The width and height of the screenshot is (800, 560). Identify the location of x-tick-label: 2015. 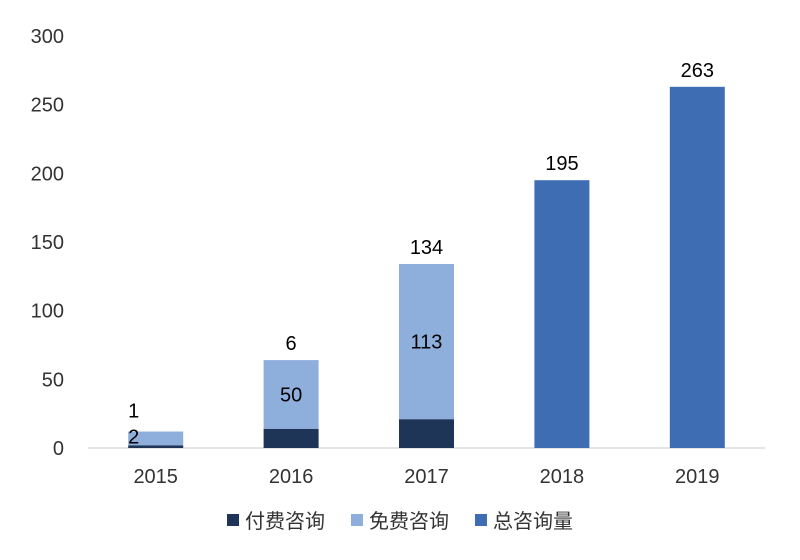
(155, 477).